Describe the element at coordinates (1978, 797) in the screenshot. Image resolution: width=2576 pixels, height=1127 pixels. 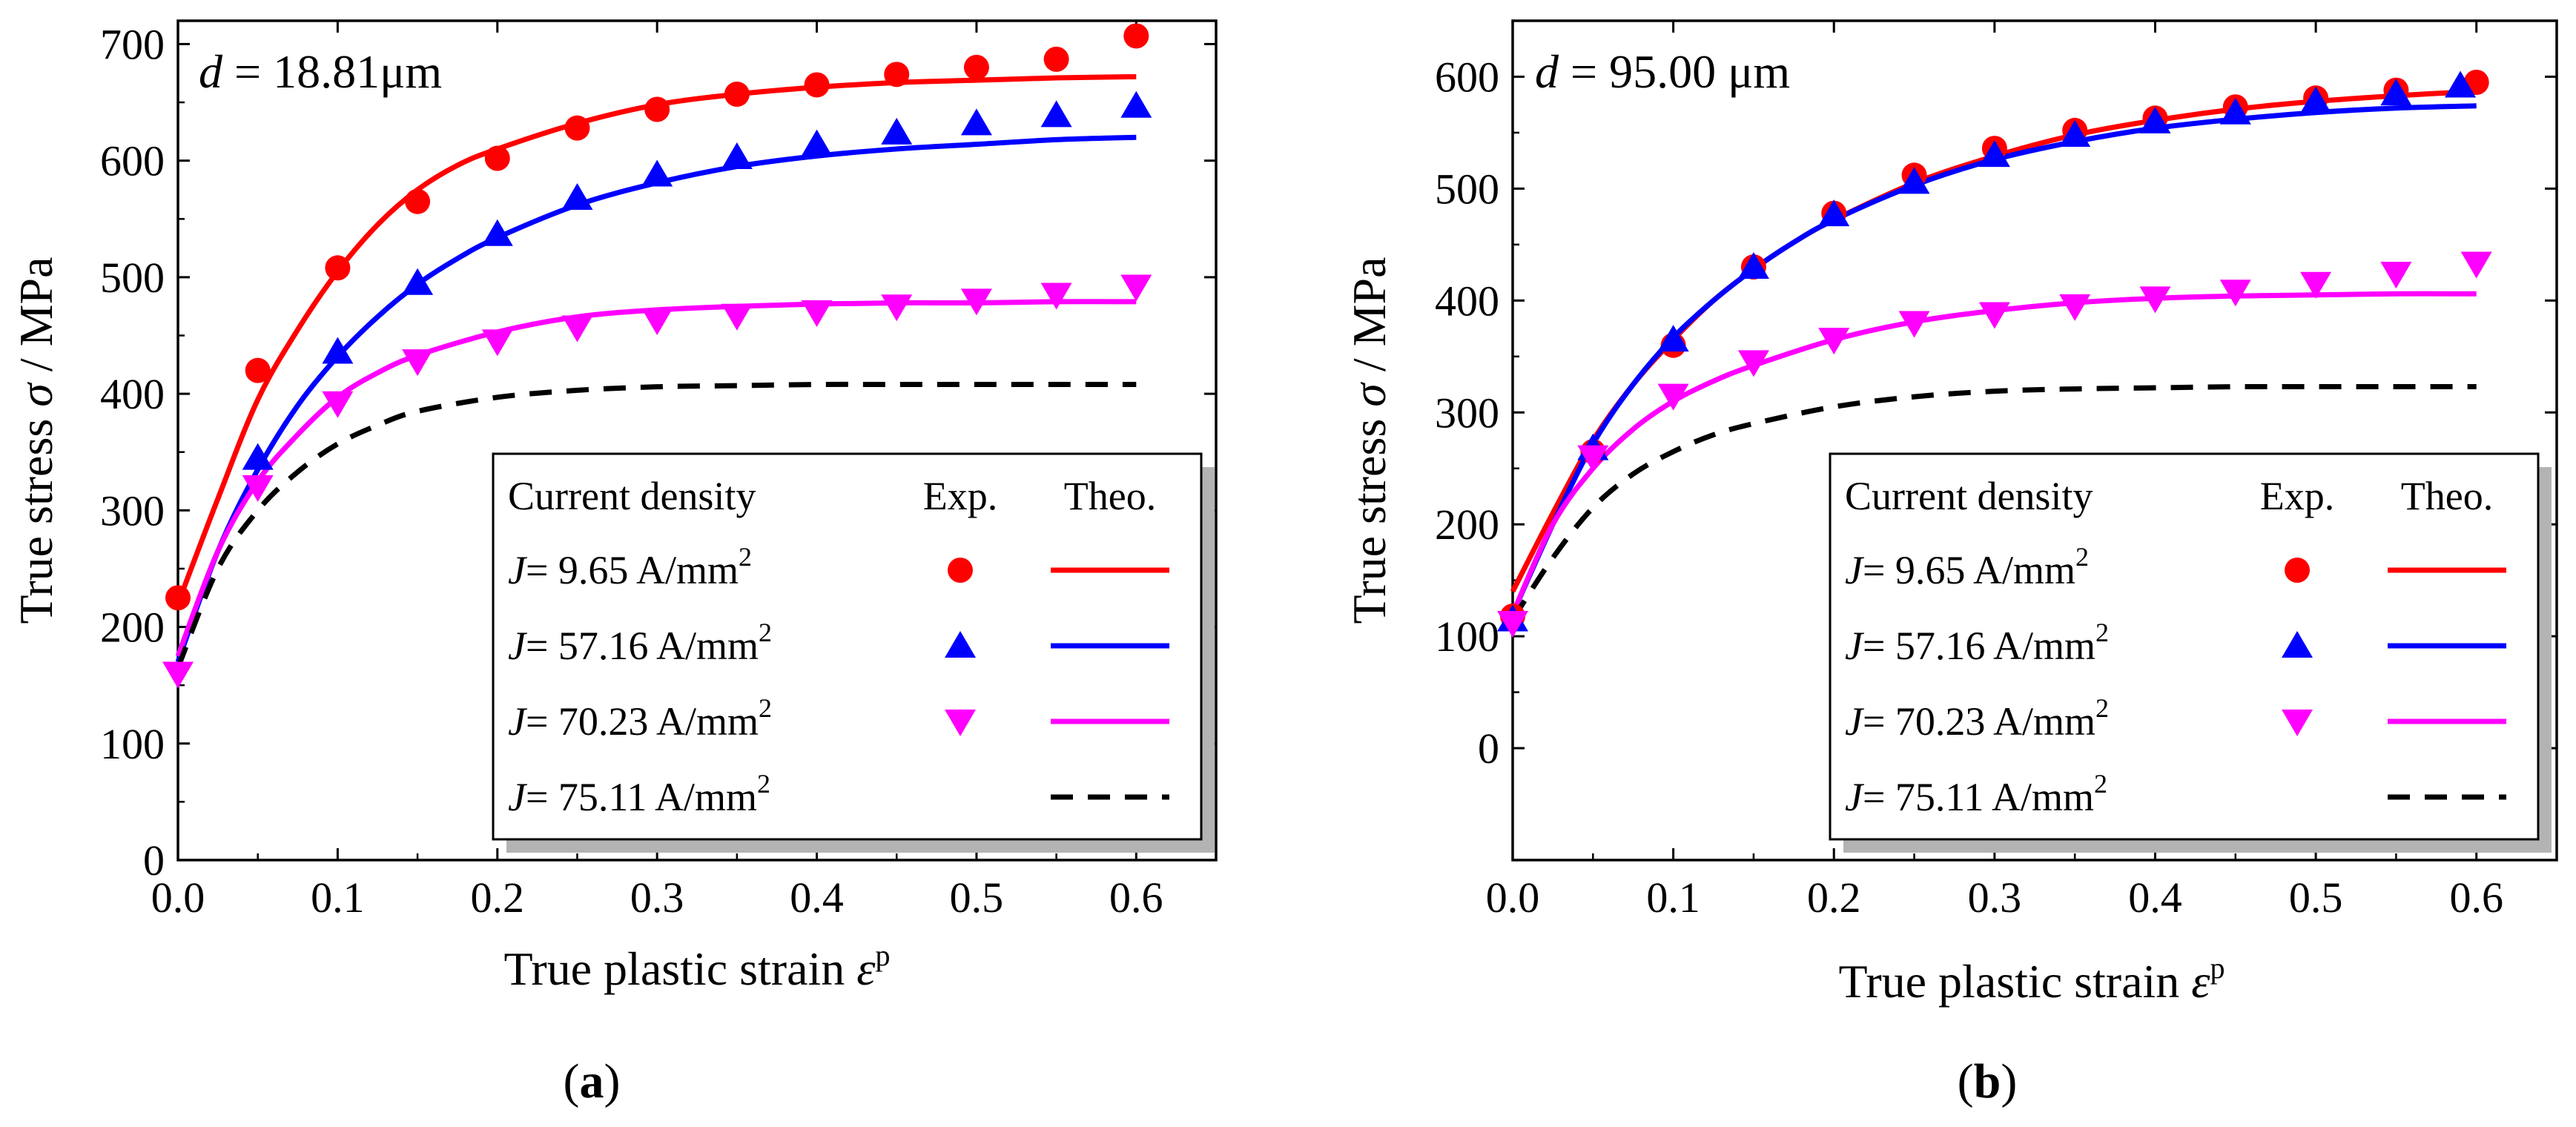
I see `legend-entry-text: = 75.11 A/mm` at that location.